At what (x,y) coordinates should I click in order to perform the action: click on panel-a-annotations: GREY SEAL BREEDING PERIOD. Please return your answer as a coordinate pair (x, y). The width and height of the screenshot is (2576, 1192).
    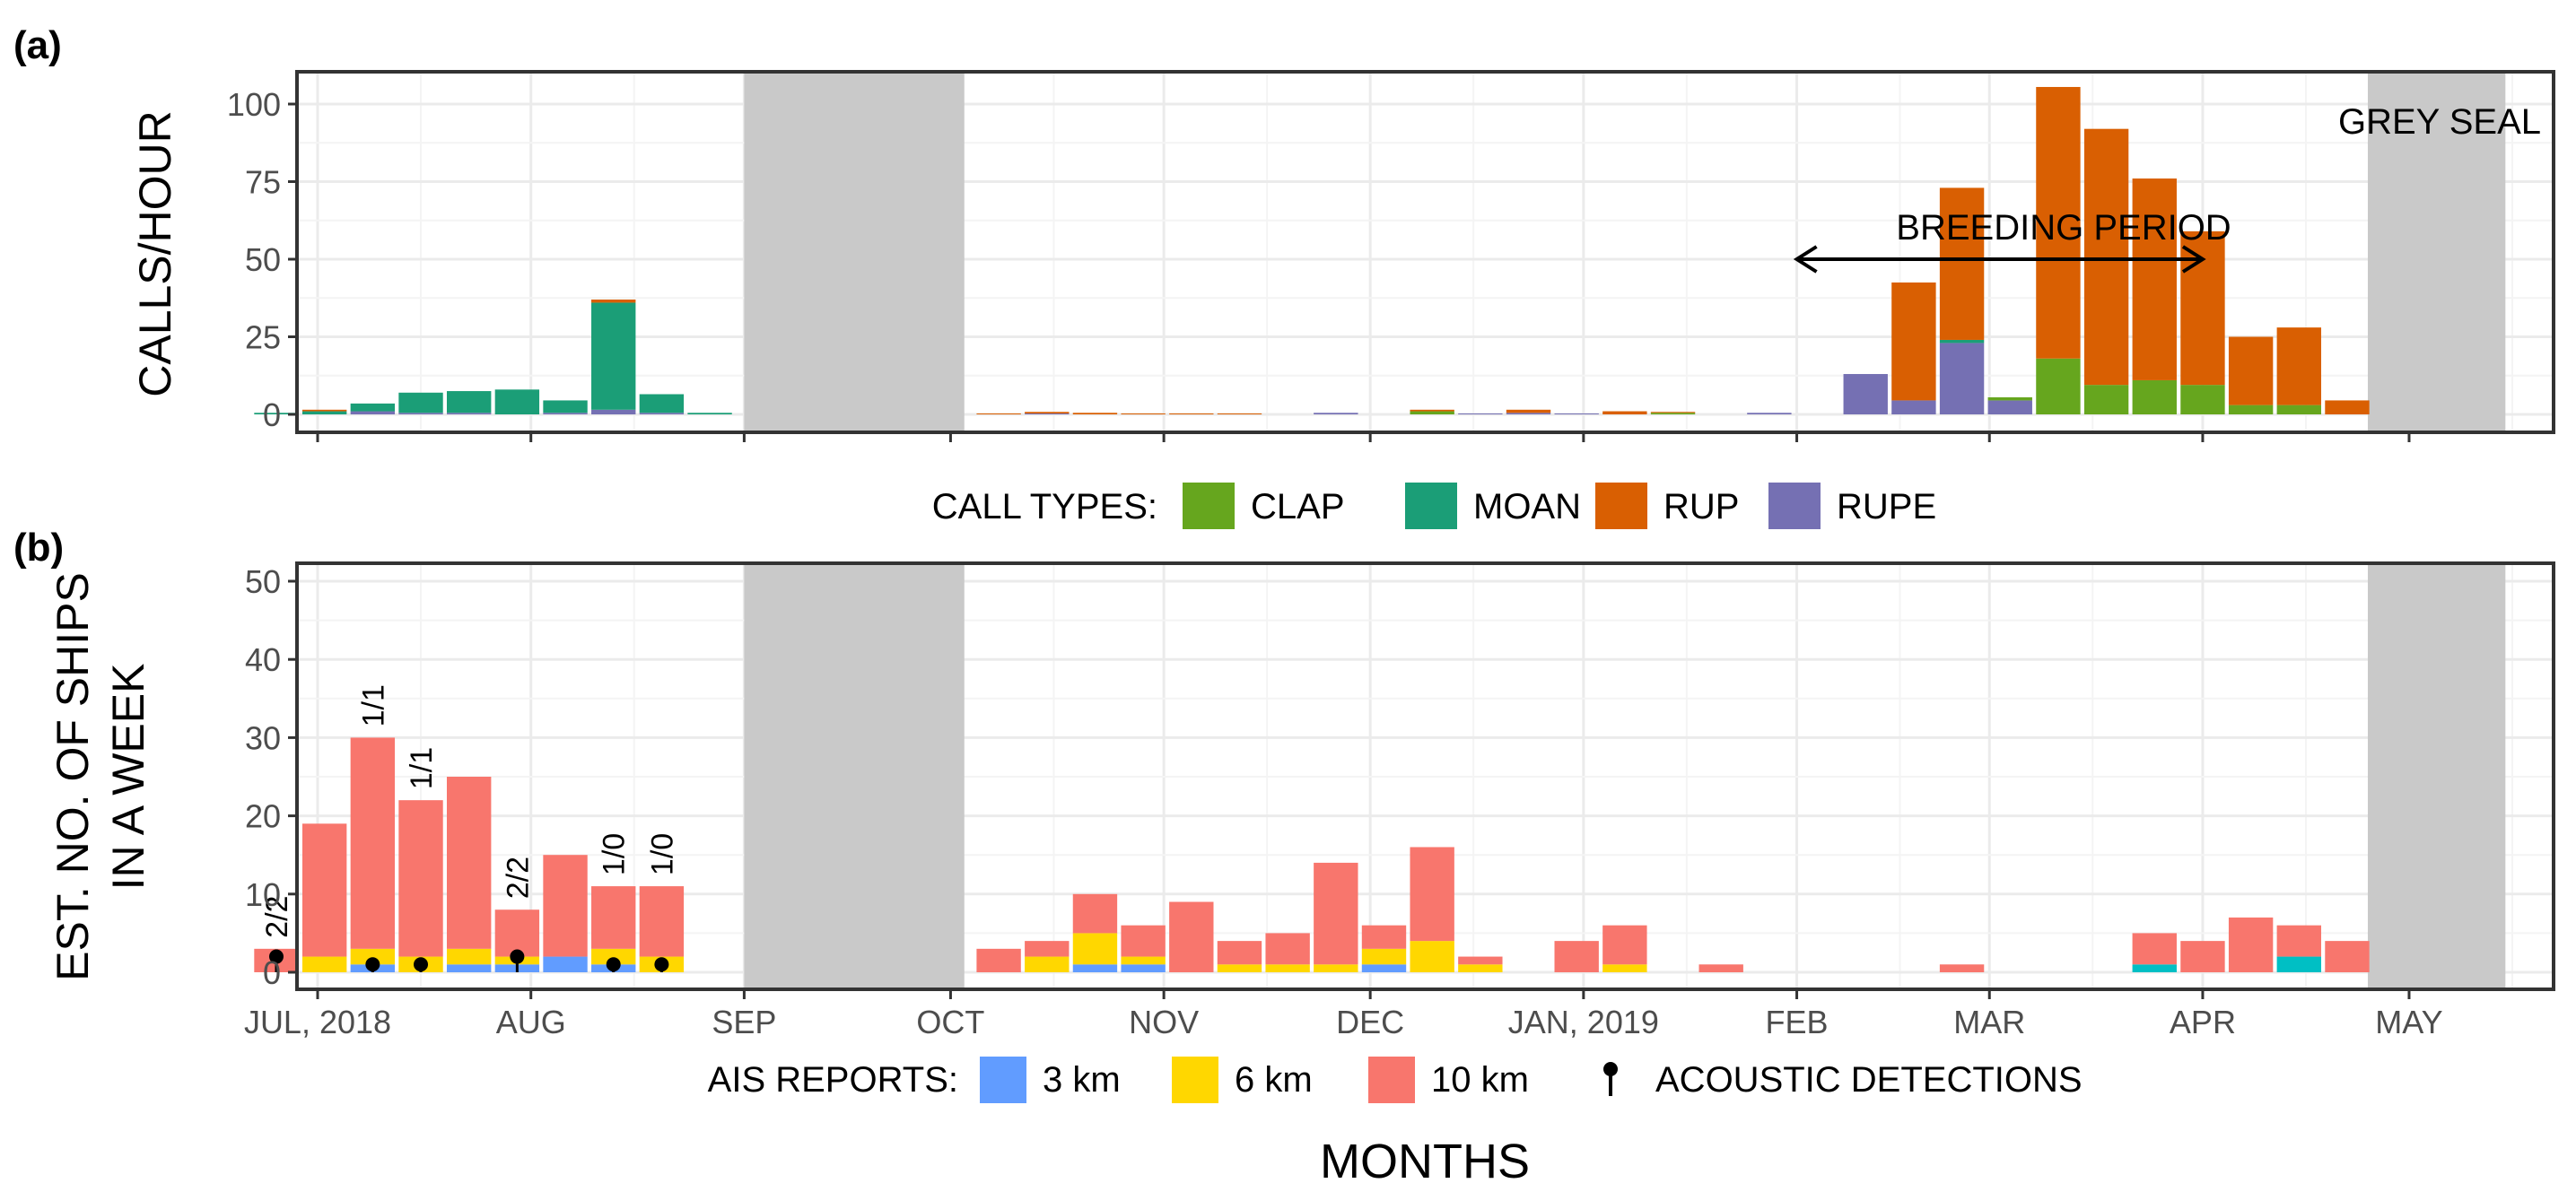
    Looking at the image, I should click on (2167, 188).